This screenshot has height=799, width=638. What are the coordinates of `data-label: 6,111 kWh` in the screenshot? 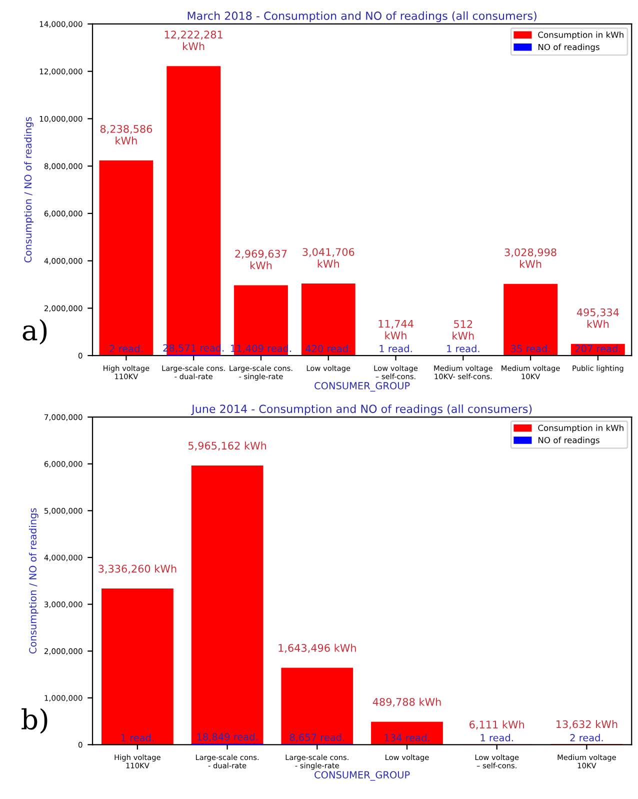 It's located at (497, 725).